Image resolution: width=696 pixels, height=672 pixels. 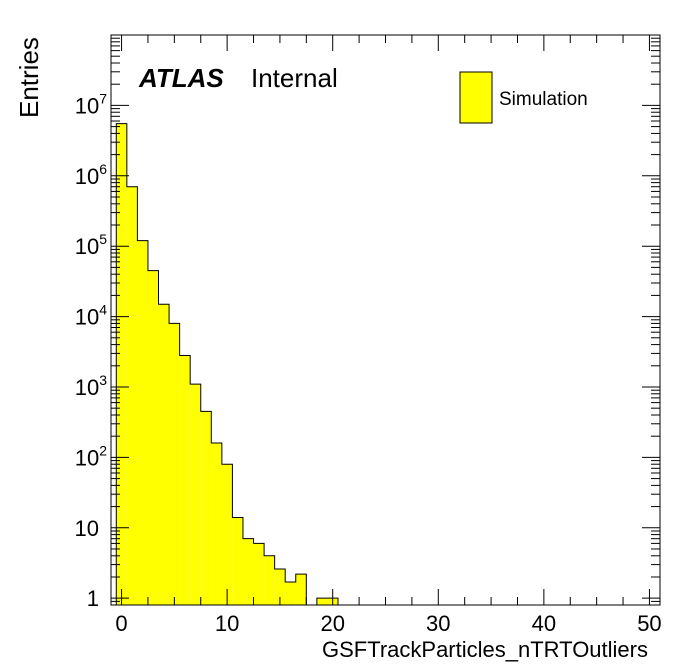 What do you see at coordinates (543, 99) in the screenshot?
I see `legend-label: Simulation` at bounding box center [543, 99].